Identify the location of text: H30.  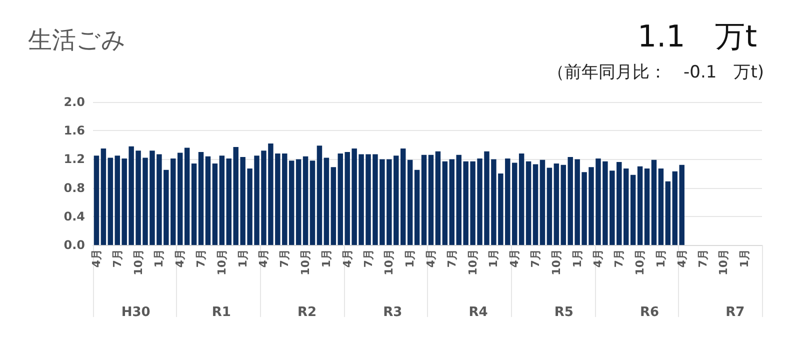
(135, 312).